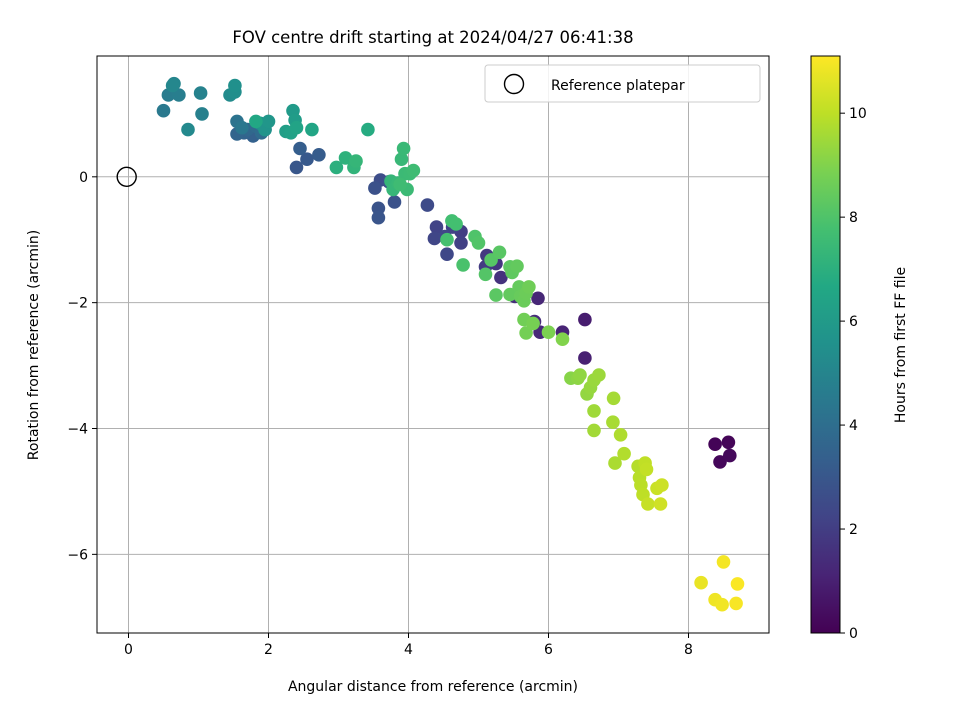 The height and width of the screenshot is (724, 960). What do you see at coordinates (77, 555) in the screenshot?
I see `y-tick-label: −6` at bounding box center [77, 555].